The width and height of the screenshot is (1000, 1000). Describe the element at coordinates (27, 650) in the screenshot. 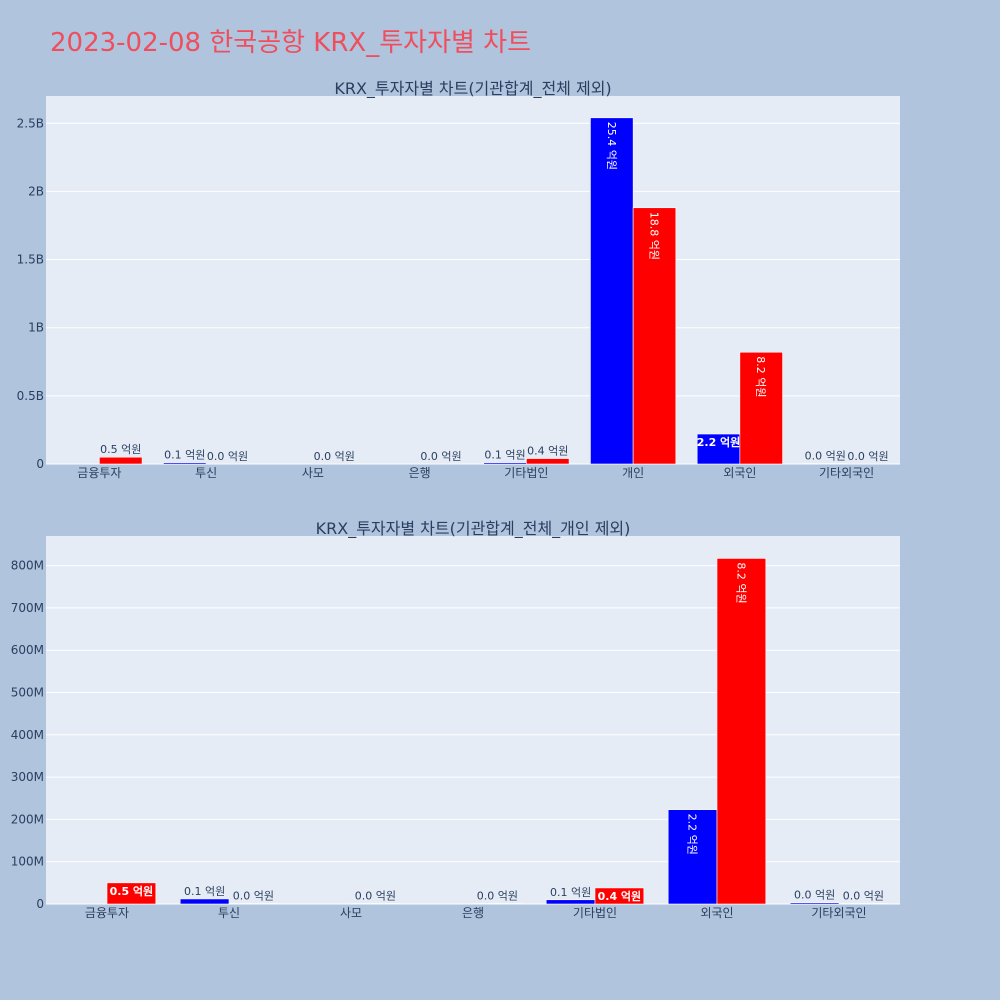

I see `y-tick-label: 600M` at that location.